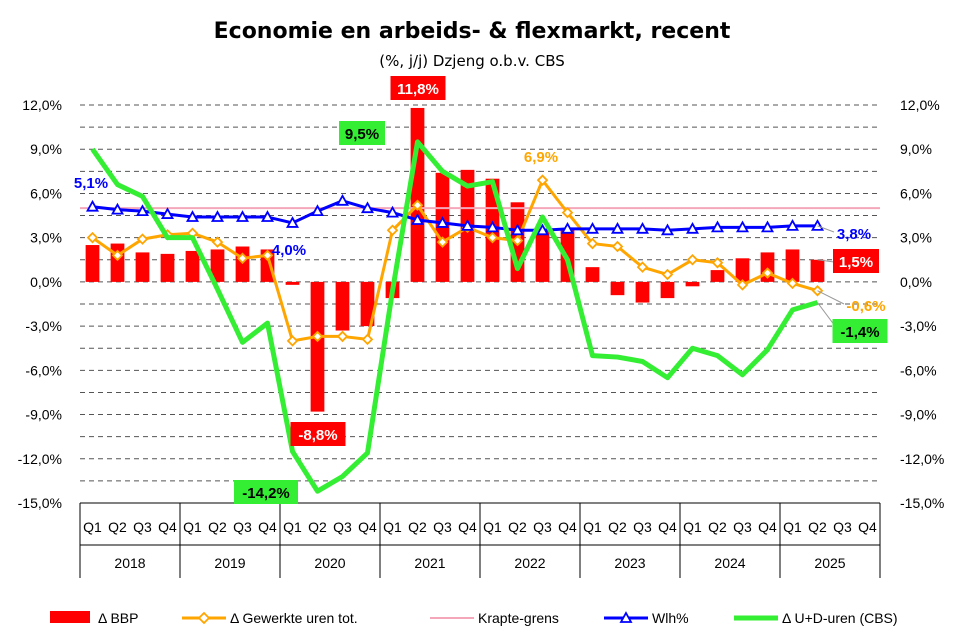  I want to click on wlh-line, so click(455, 215).